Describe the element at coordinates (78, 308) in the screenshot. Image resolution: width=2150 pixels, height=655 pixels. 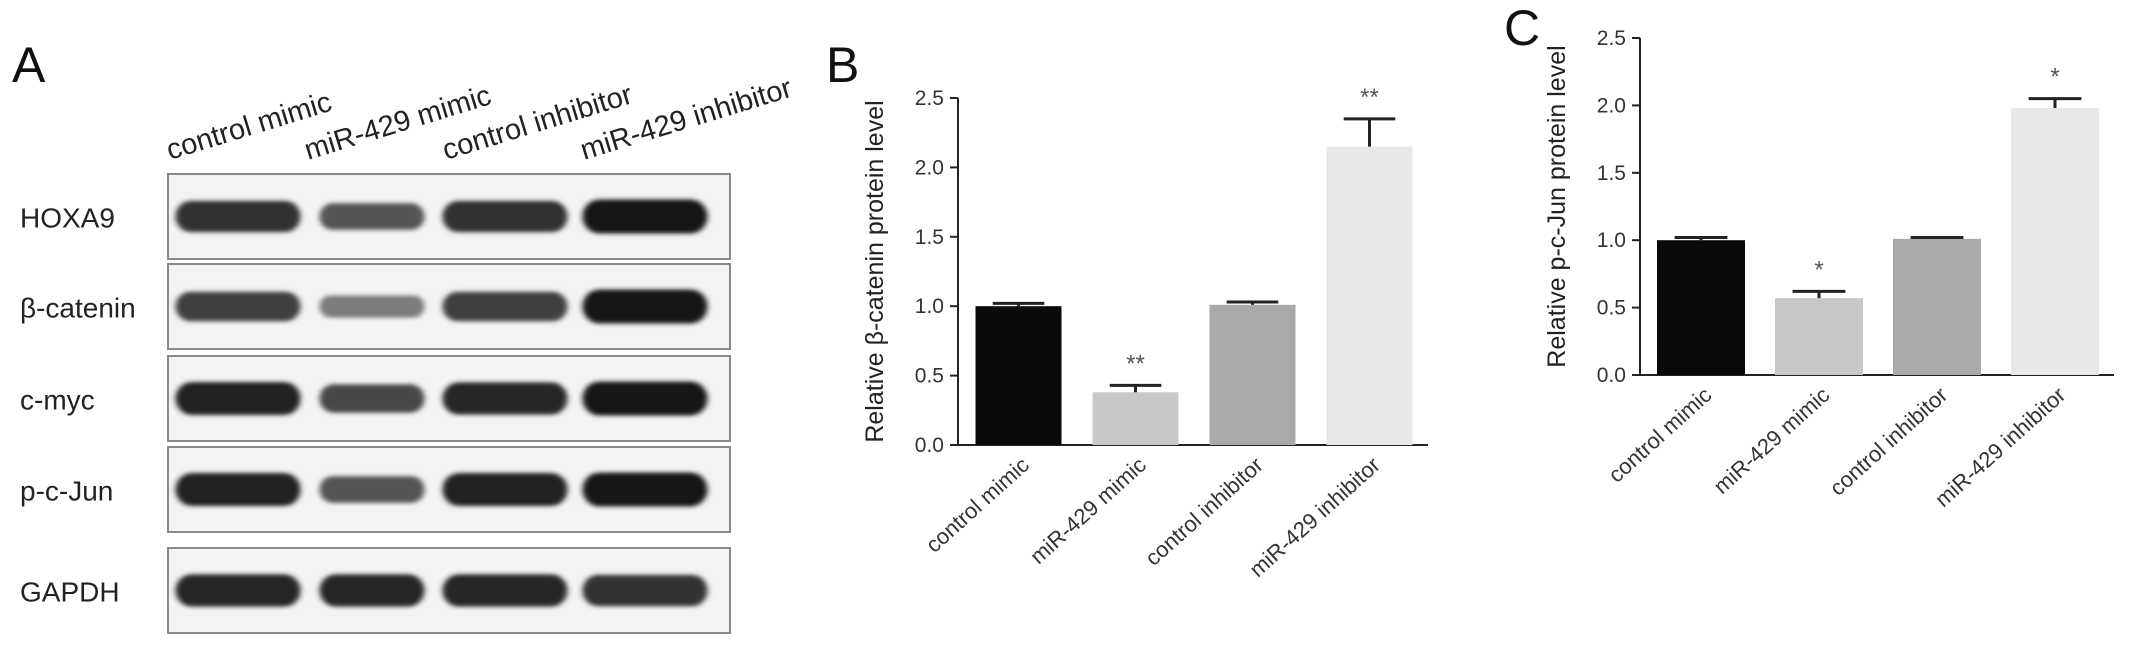
I see `blot-row-label-beta-catenin: β-catenin` at that location.